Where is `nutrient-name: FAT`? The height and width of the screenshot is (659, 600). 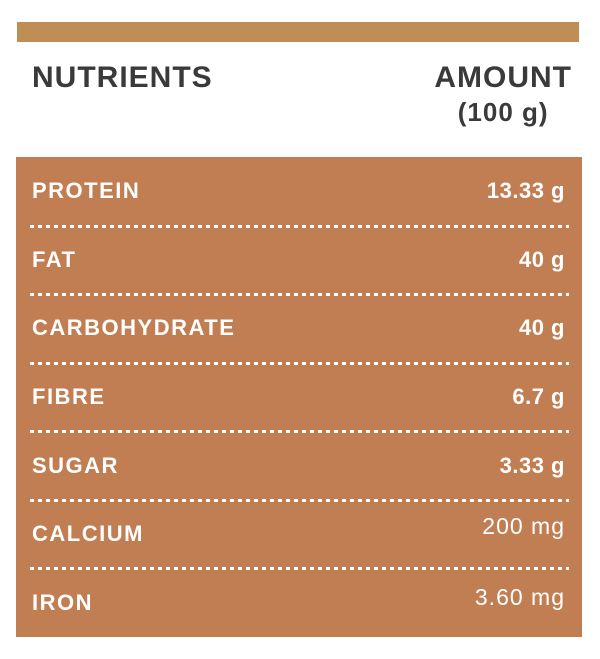 nutrient-name: FAT is located at coordinates (54, 259).